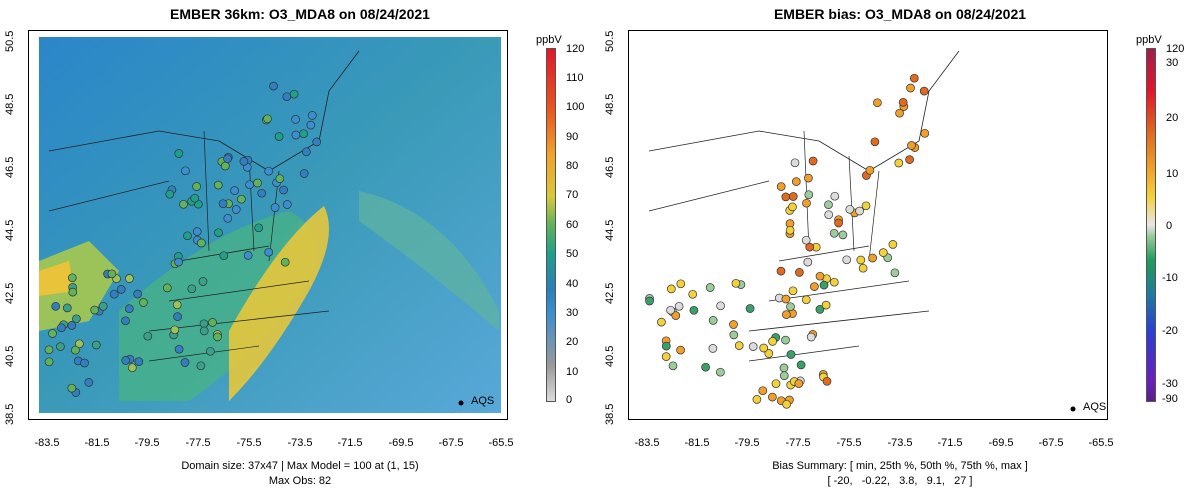 The image size is (1200, 502). I want to click on colorbar-label: -90, so click(1170, 399).